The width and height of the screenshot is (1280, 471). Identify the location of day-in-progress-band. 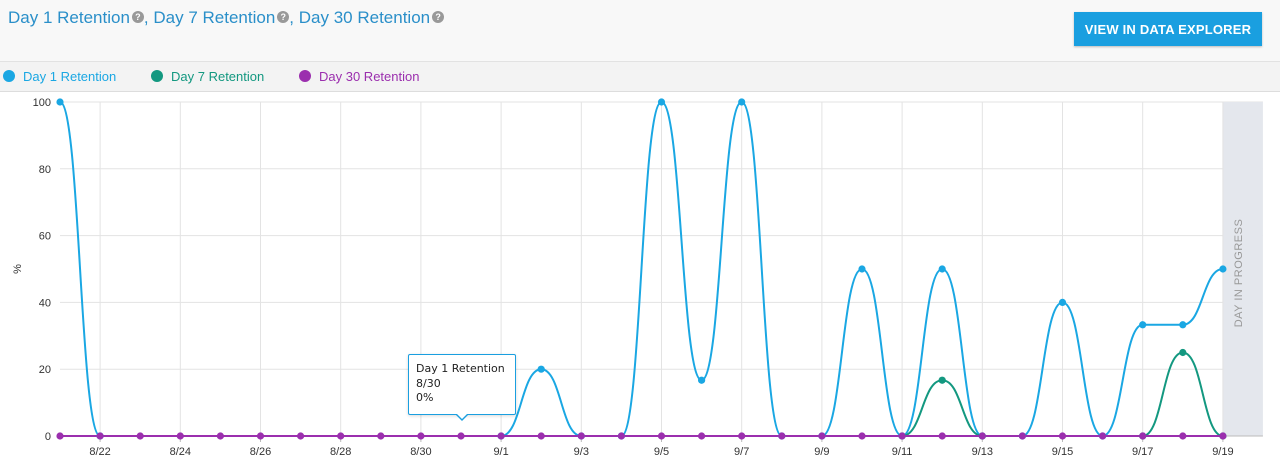
(1242, 269).